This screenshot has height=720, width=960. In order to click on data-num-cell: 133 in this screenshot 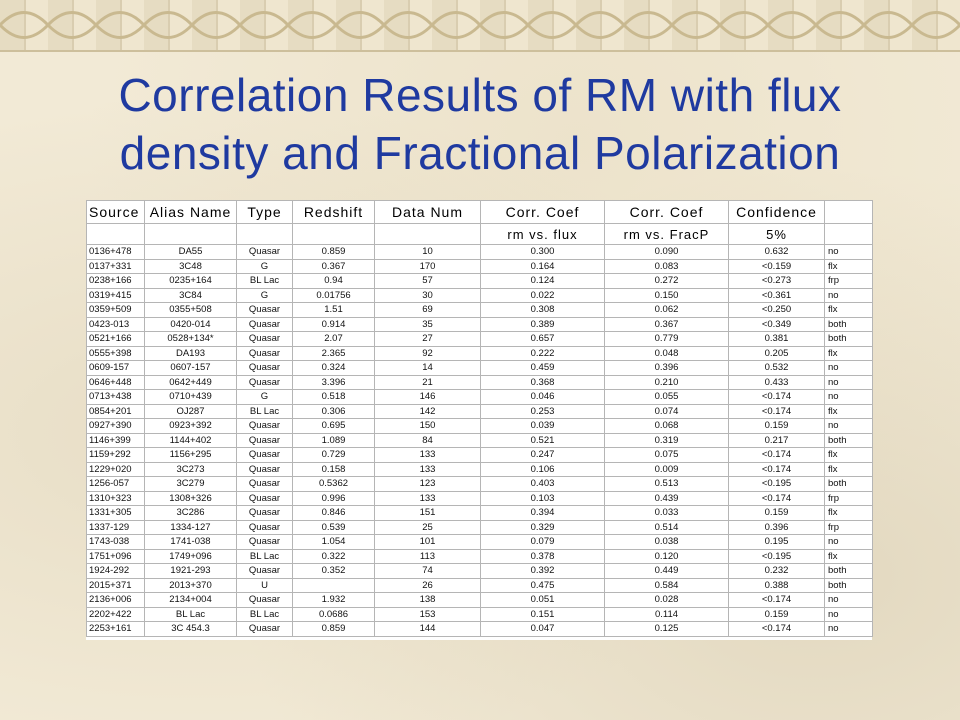, I will do `click(427, 455)`.